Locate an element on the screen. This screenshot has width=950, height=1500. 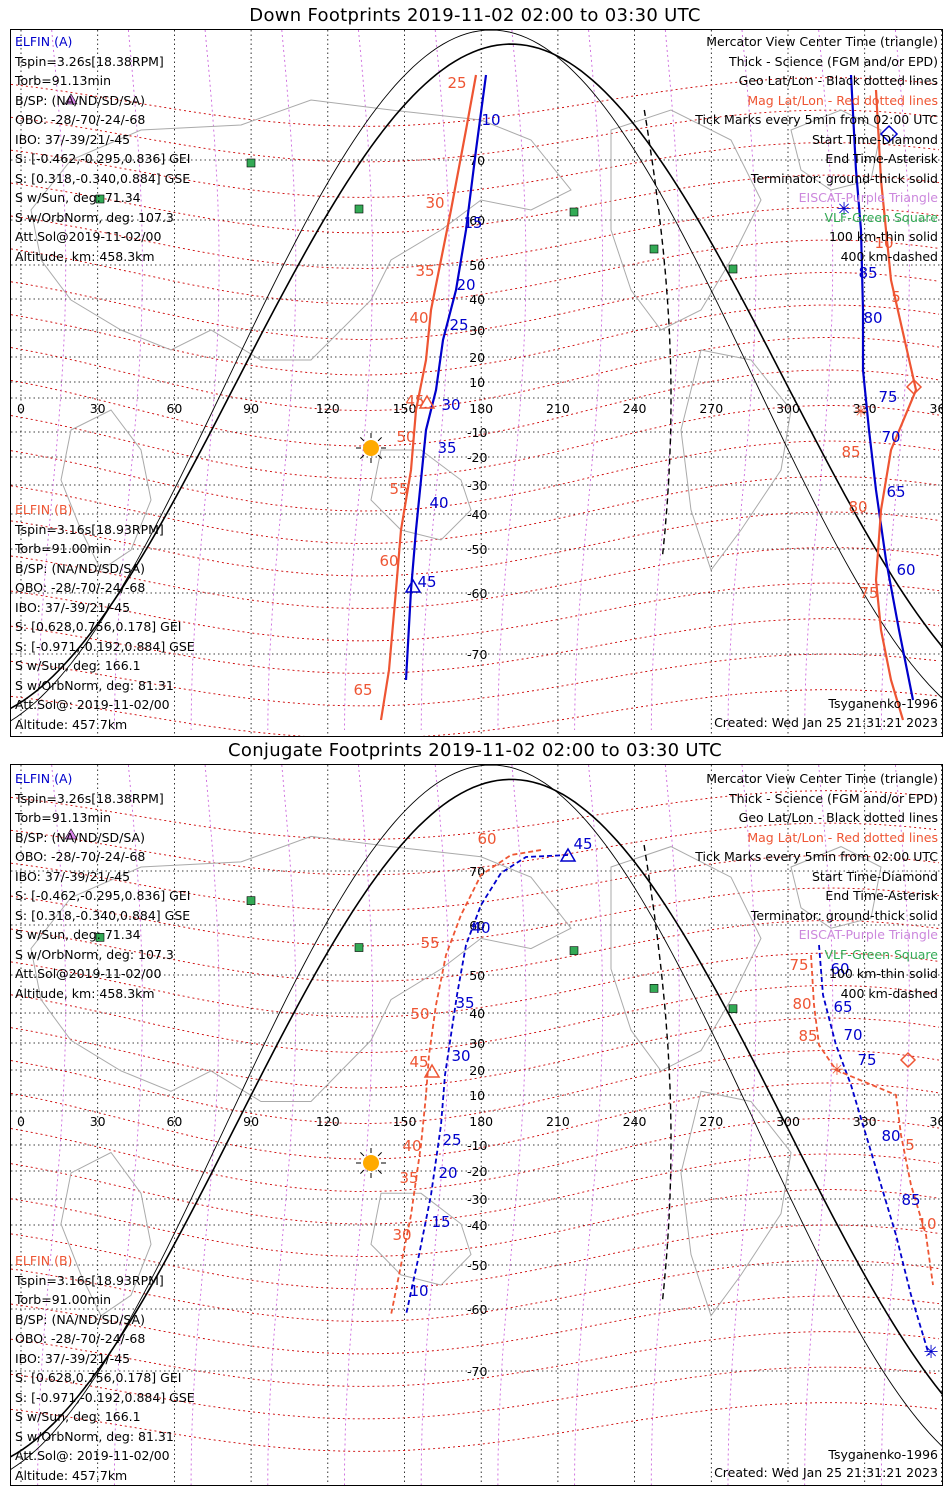
lon-label: 0 is located at coordinates (21, 408).